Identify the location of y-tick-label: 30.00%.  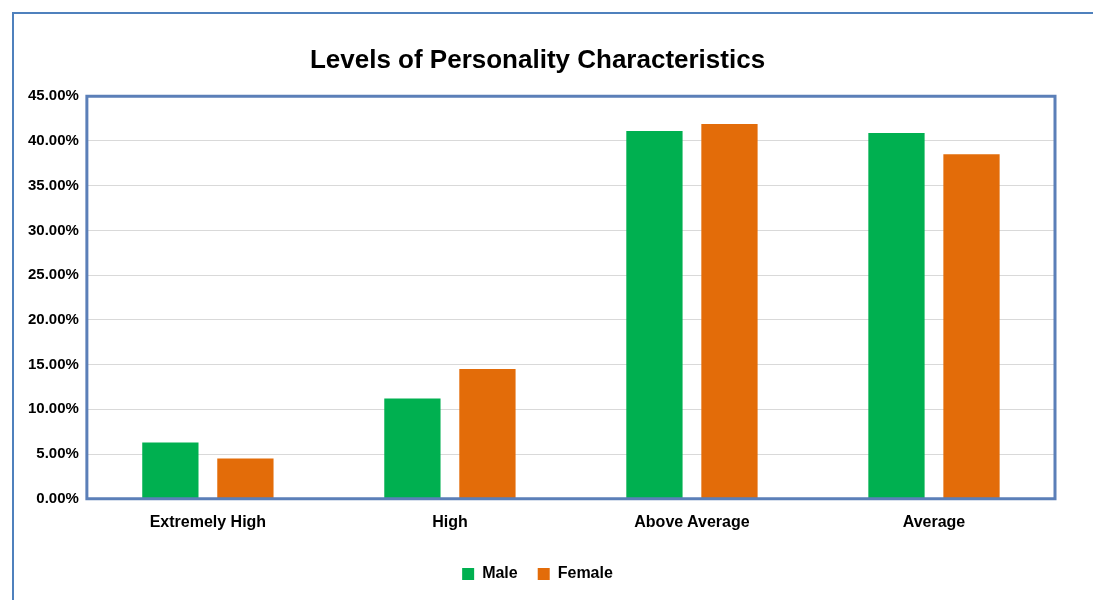
(53, 229).